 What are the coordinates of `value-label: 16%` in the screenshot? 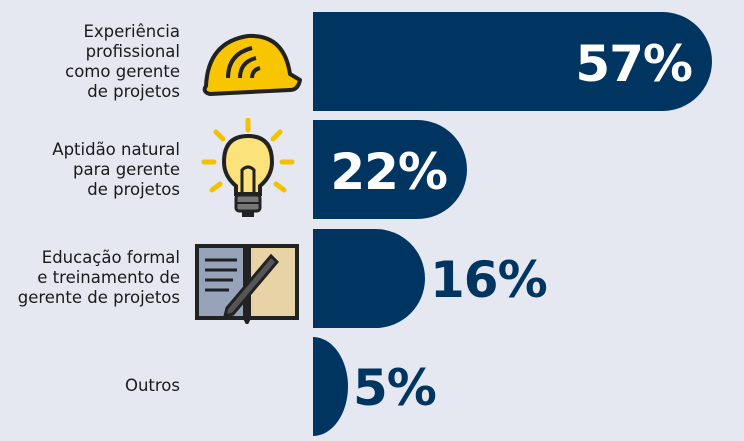 It's located at (489, 280).